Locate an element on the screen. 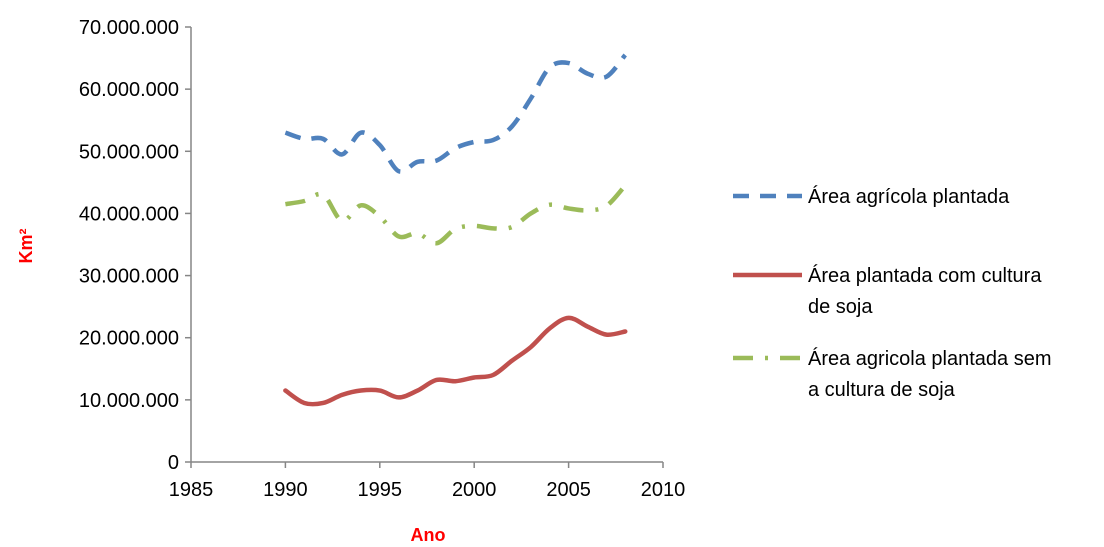 The height and width of the screenshot is (547, 1104). x-tick-label: 1985 is located at coordinates (191, 490).